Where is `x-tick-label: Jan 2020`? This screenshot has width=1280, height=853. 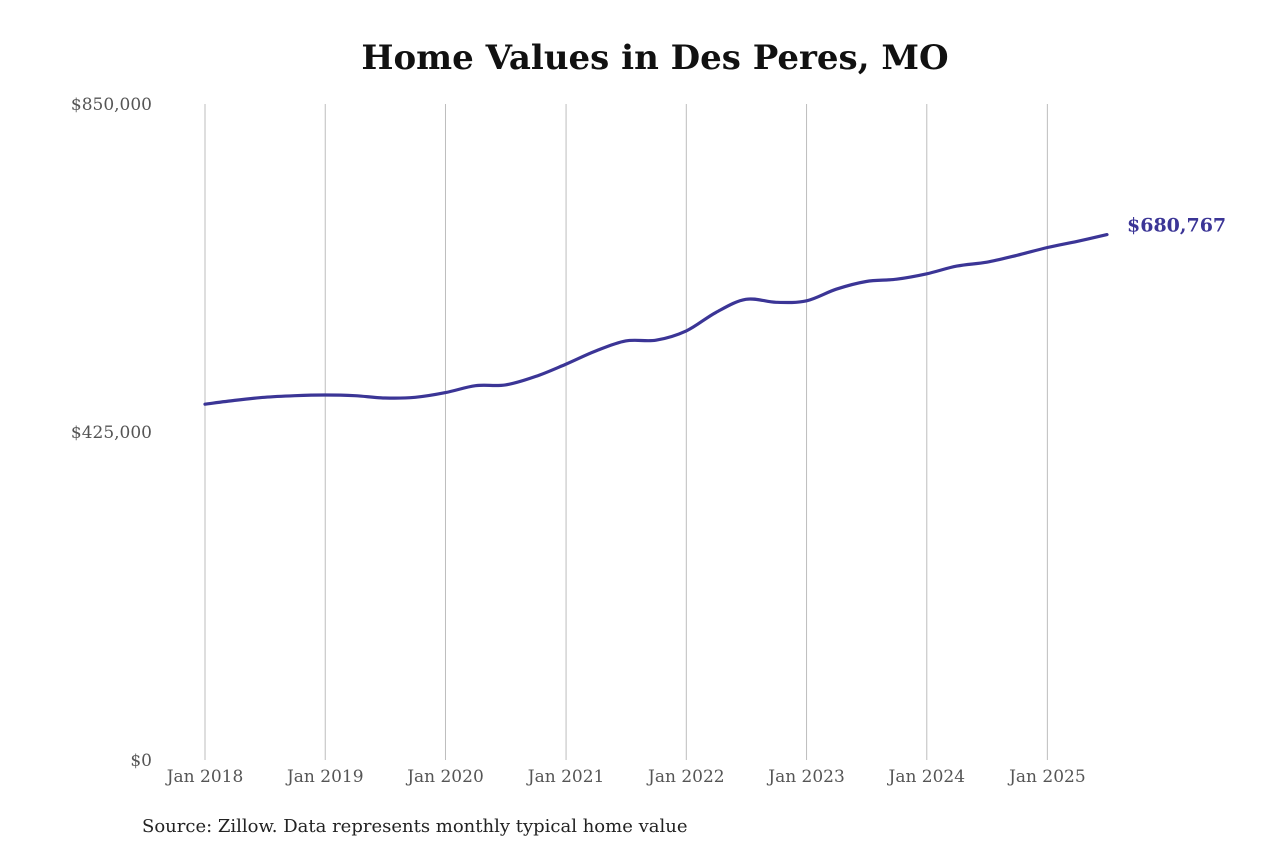 x-tick-label: Jan 2020 is located at coordinates (444, 777).